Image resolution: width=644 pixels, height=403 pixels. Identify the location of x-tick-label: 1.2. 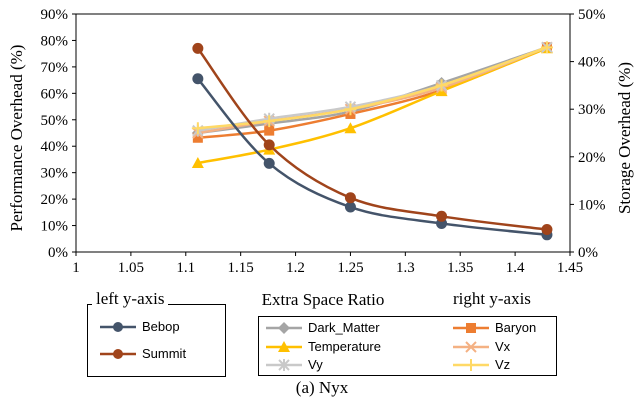
(295, 268).